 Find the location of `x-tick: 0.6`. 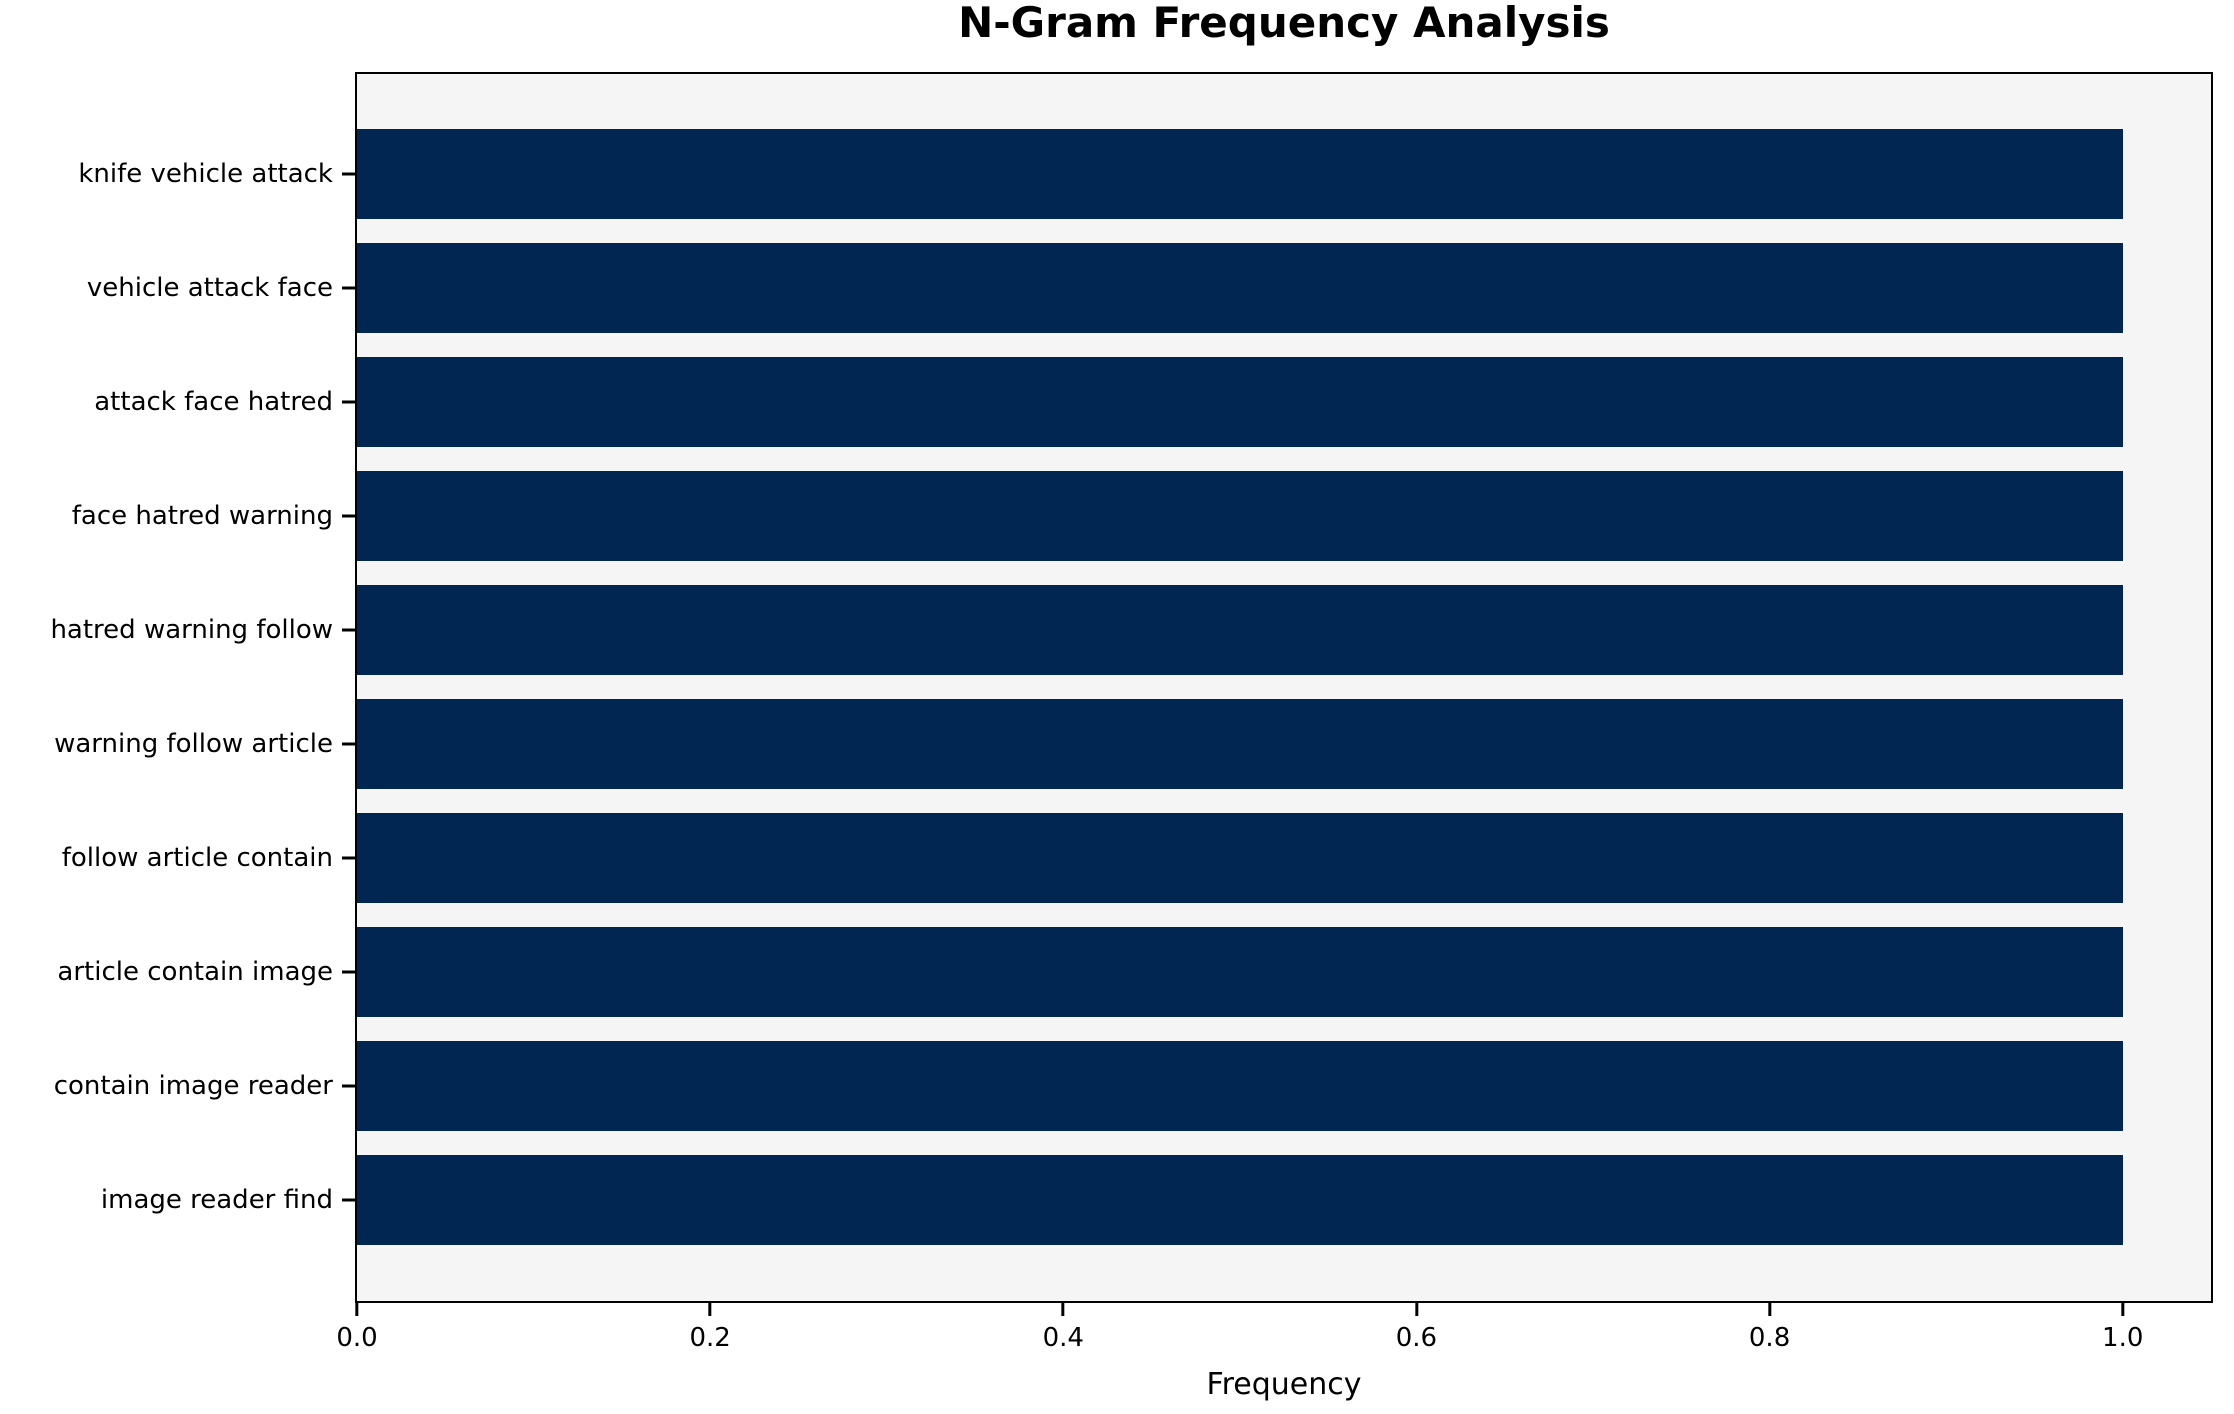

x-tick: 0.6 is located at coordinates (1416, 1327).